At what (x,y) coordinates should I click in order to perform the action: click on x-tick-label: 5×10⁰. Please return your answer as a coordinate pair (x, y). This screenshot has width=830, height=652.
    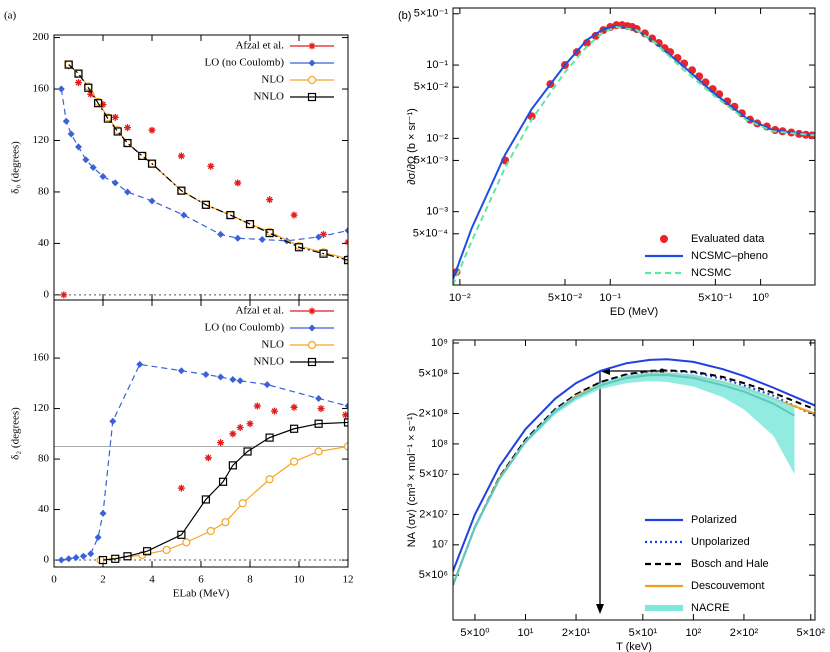
    Looking at the image, I should click on (475, 633).